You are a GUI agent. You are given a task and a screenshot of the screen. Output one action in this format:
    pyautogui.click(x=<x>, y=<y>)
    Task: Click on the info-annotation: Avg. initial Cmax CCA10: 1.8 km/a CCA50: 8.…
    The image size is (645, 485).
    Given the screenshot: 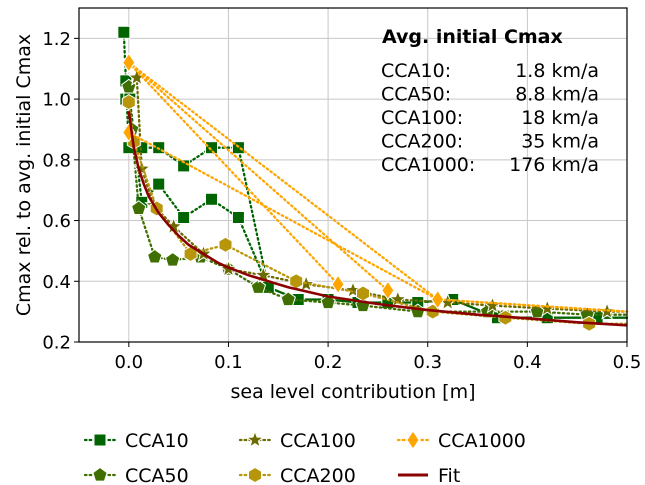 What is the action you would take?
    pyautogui.click(x=490, y=101)
    